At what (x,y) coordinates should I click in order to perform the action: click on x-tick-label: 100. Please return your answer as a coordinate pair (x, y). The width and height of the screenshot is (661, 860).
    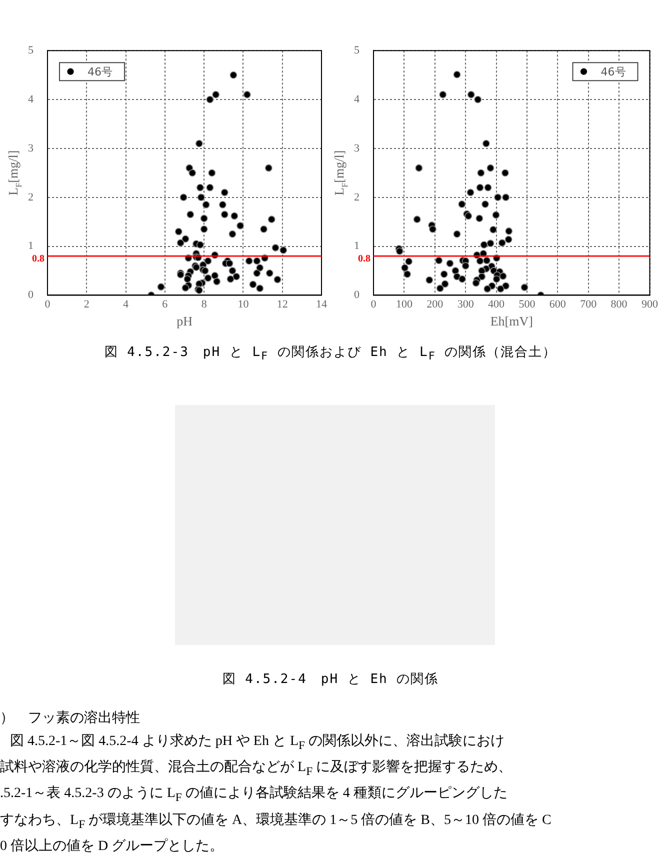
    Looking at the image, I should click on (404, 304).